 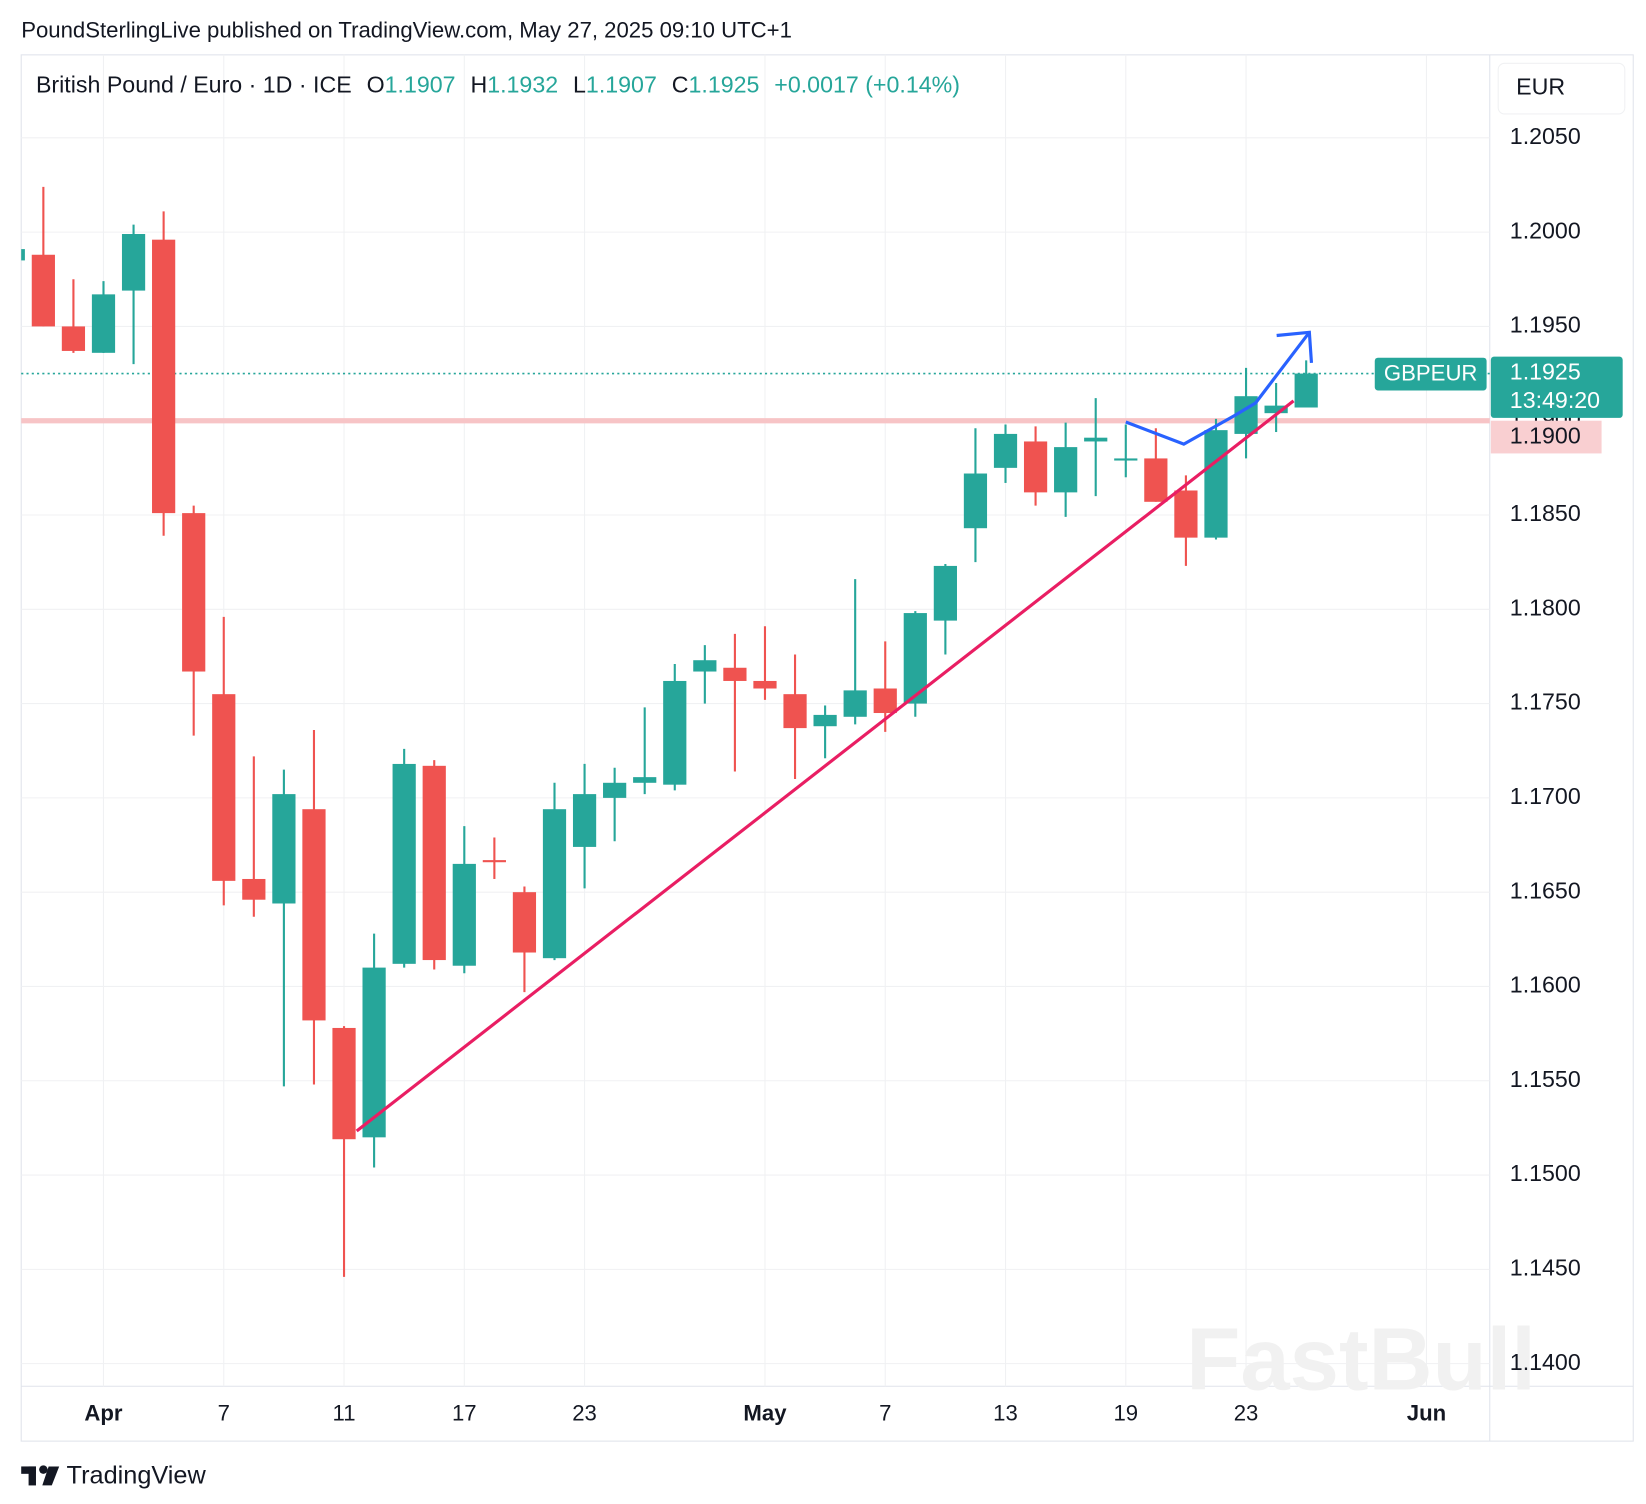 What do you see at coordinates (478, 85) in the screenshot?
I see `ohlc-letter: H` at bounding box center [478, 85].